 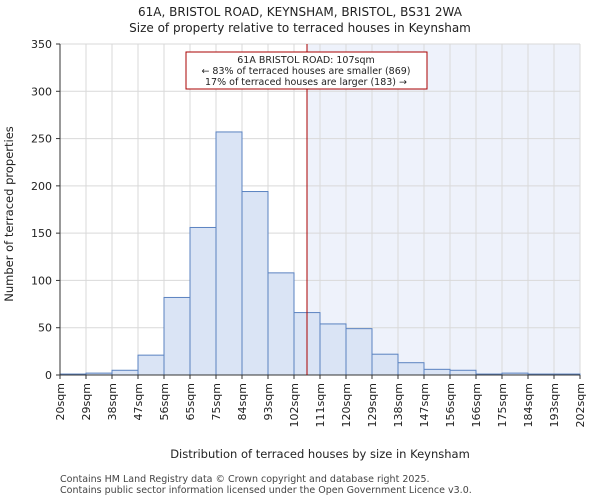 I want to click on x-tick-label: 20sqm, so click(x=60, y=401).